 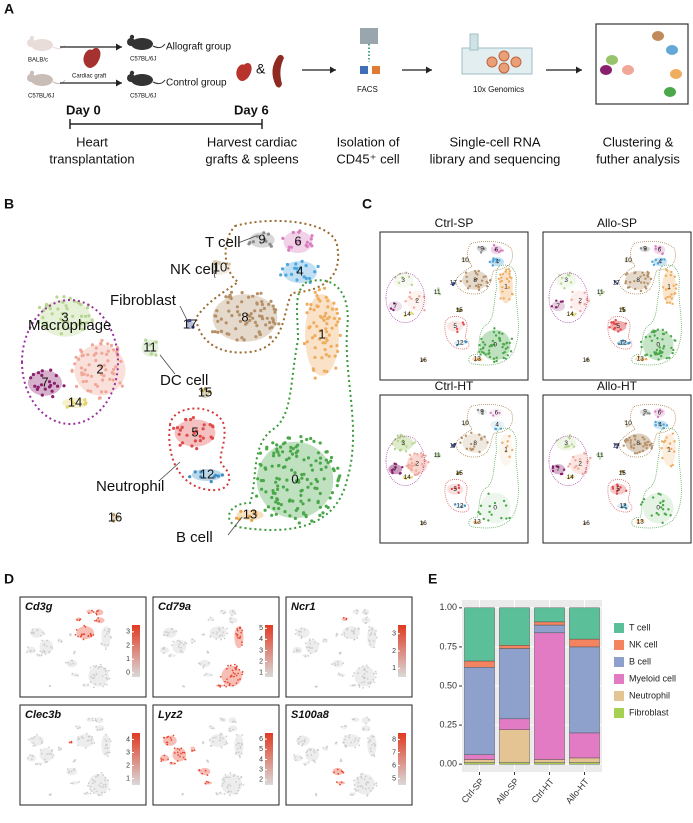 What do you see at coordinates (448, 724) in the screenshot?
I see `y-tick-label: 0.25` at bounding box center [448, 724].